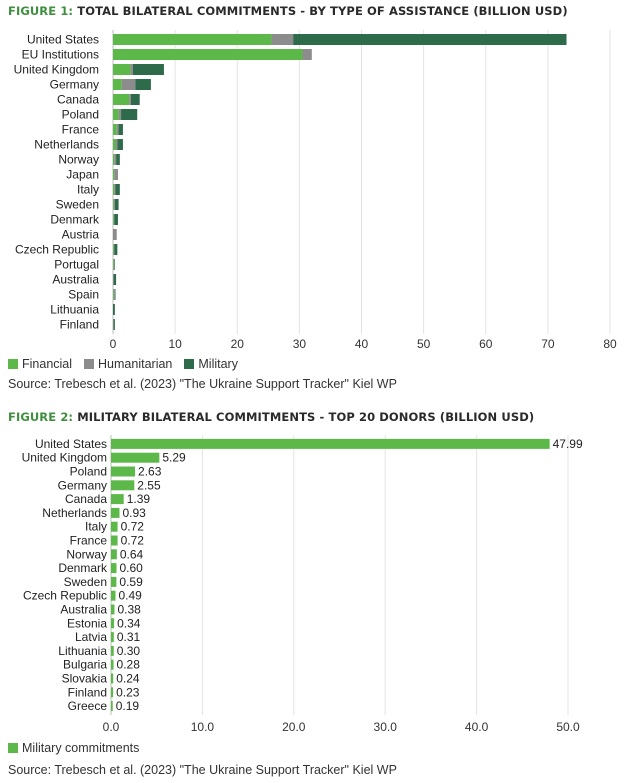 This screenshot has height=783, width=625. What do you see at coordinates (238, 344) in the screenshot?
I see `x-tick-label: 20` at bounding box center [238, 344].